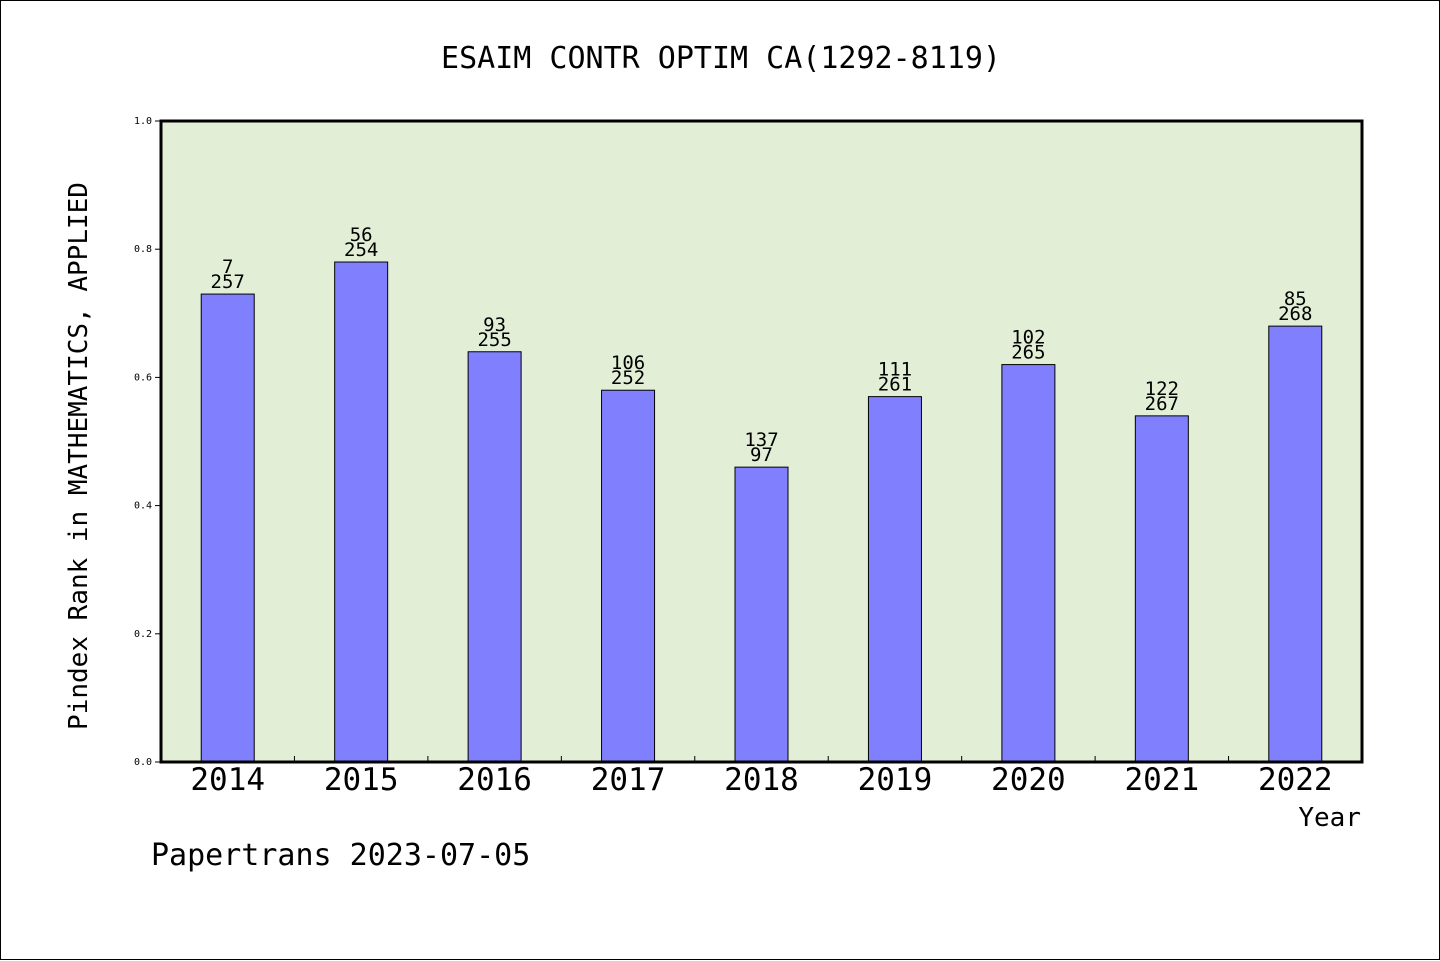 This screenshot has width=1440, height=961. I want to click on data-label-rank: 122, so click(1162, 389).